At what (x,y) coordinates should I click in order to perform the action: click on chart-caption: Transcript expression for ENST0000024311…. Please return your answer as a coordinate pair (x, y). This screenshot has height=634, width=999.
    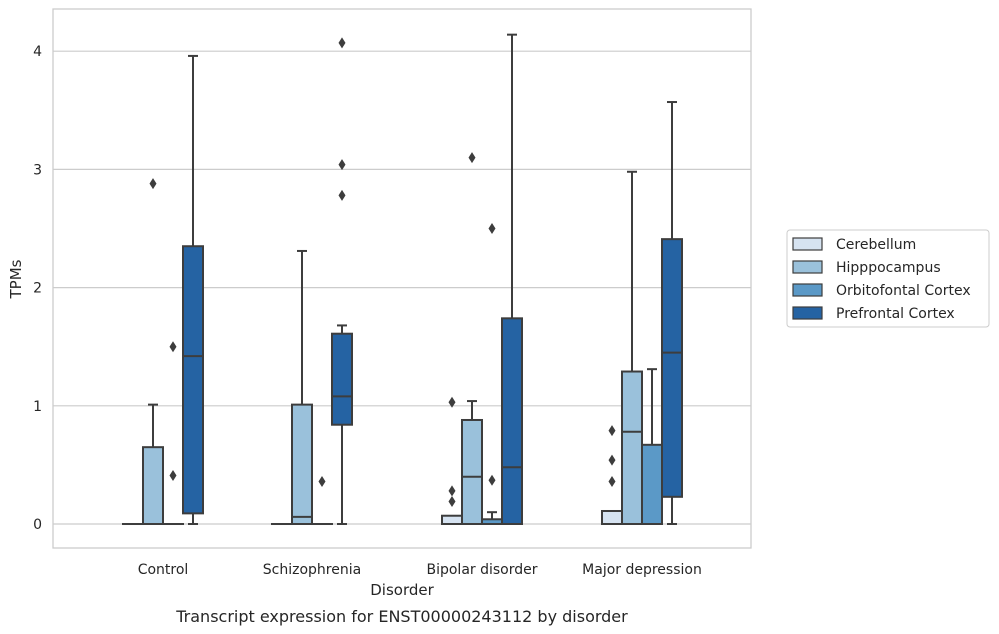
    Looking at the image, I should click on (401, 616).